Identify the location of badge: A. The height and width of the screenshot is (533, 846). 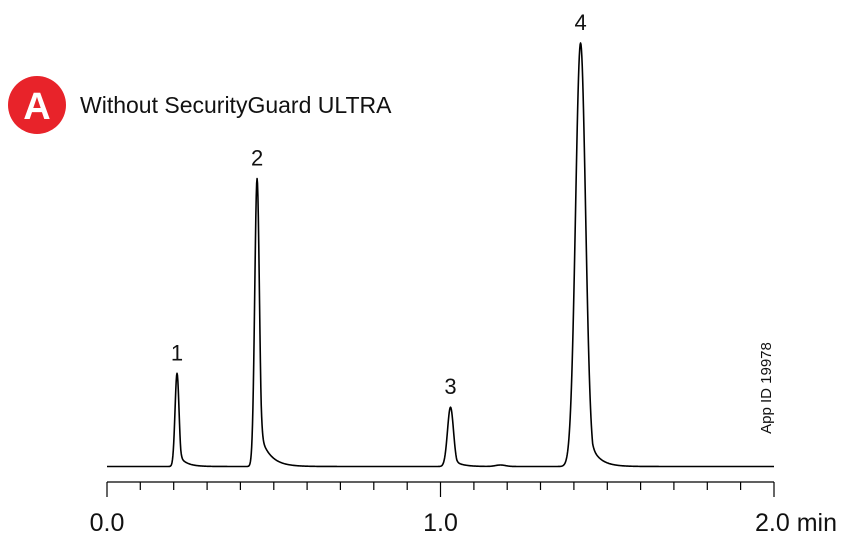
(37, 105).